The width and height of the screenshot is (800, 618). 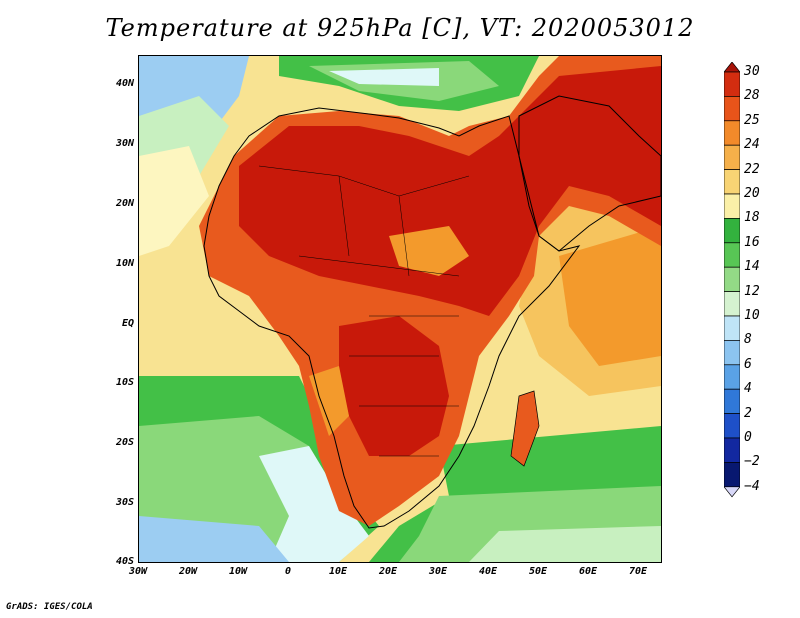 I want to click on land-orange-patch, so click(x=429, y=251).